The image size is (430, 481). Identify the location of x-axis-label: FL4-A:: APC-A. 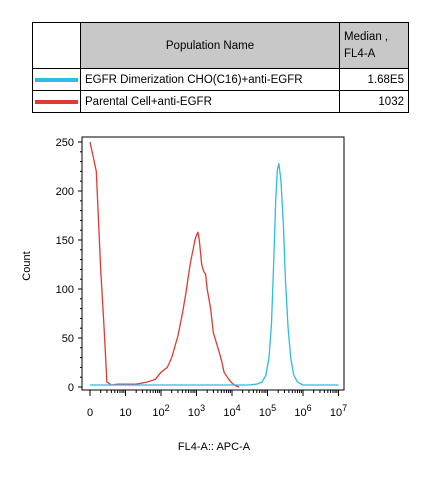
(214, 447).